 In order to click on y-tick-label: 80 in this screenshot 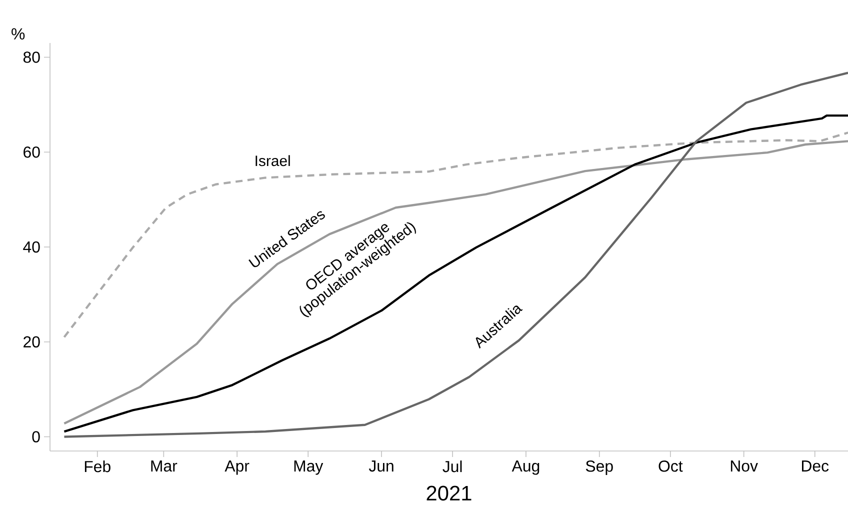, I will do `click(31, 57)`.